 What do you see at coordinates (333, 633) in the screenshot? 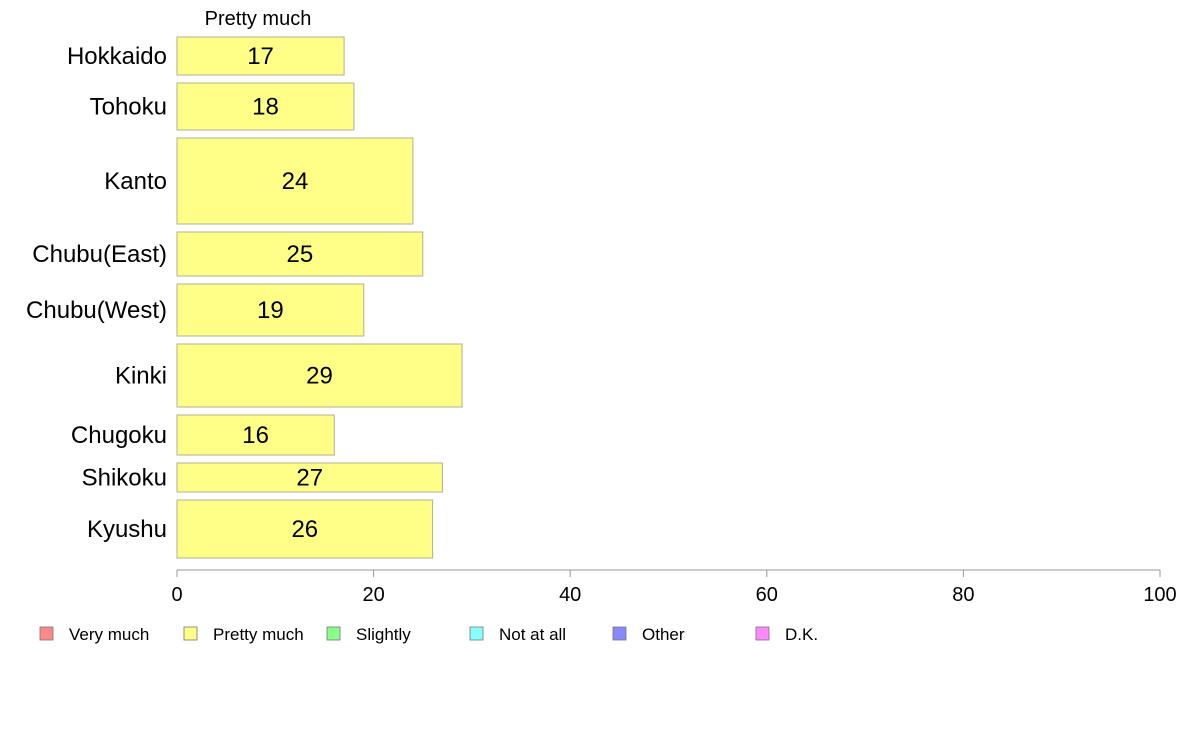
I see `legend-swatch-slightly` at bounding box center [333, 633].